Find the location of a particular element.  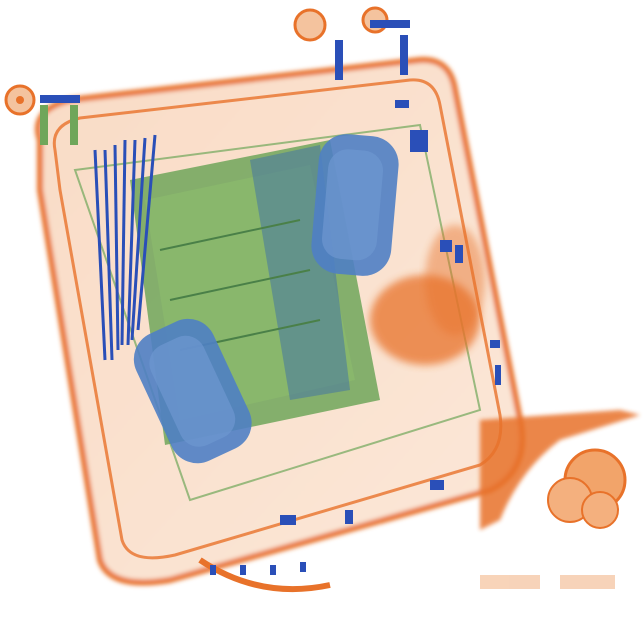

cable-bundle is located at coordinates (125, 247).